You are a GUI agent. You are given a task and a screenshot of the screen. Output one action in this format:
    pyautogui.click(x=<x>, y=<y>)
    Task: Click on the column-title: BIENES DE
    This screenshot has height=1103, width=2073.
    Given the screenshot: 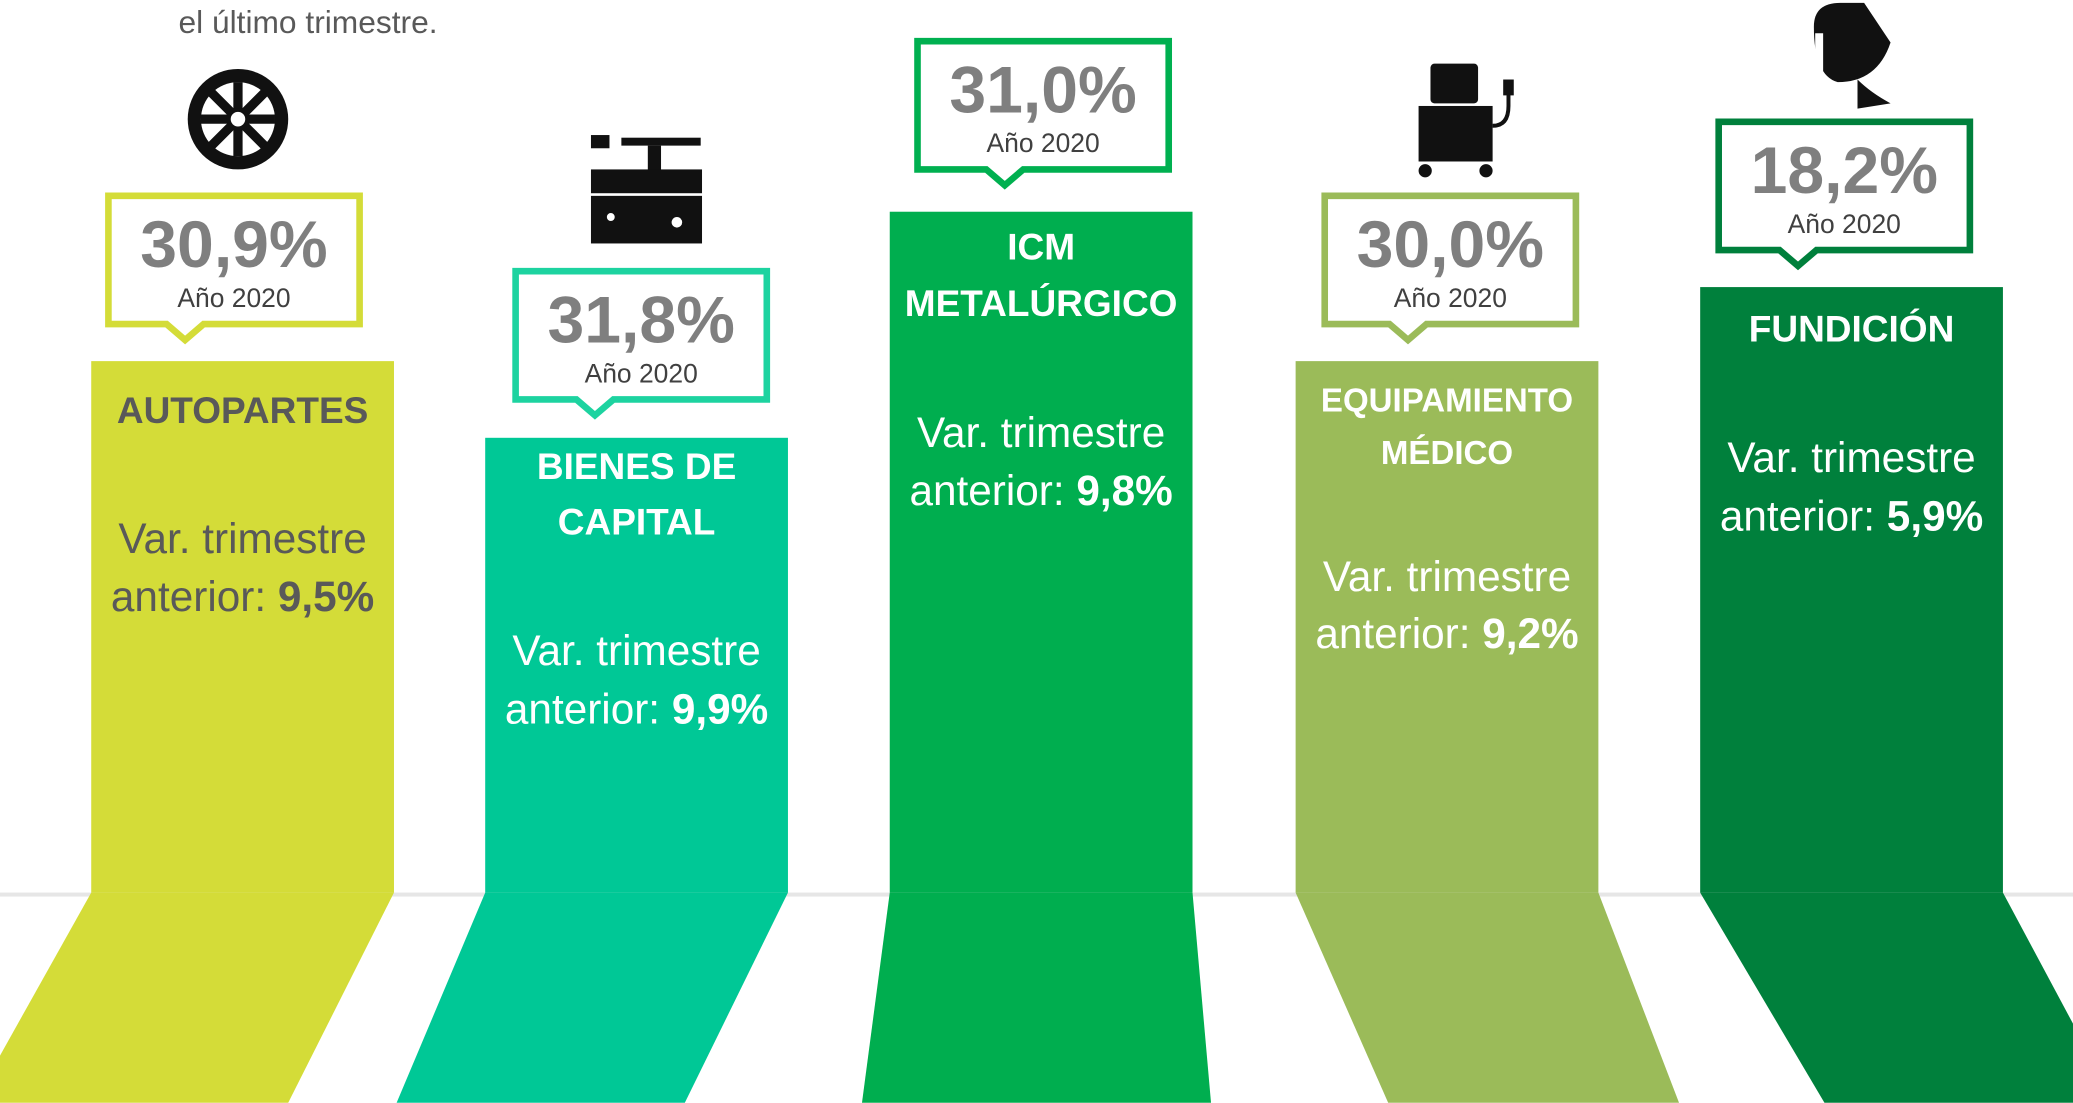 What is the action you would take?
    pyautogui.click(x=636, y=466)
    